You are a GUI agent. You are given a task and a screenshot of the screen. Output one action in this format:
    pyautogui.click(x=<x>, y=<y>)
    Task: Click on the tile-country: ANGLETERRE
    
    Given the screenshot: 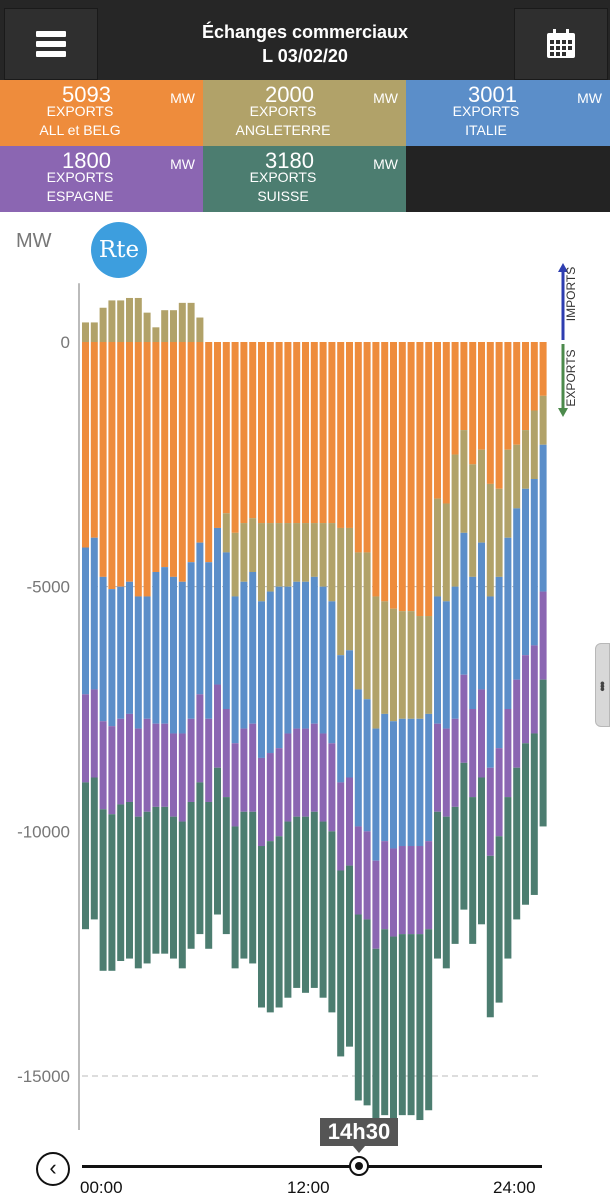 What is the action you would take?
    pyautogui.click(x=283, y=130)
    